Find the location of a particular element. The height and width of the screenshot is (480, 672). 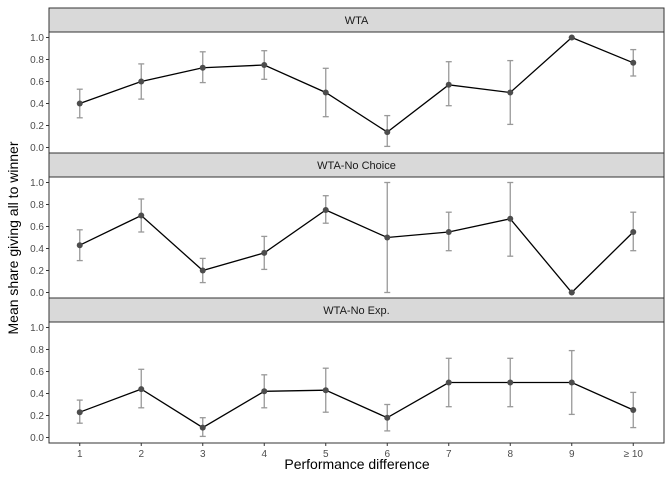

facet-title: WTA-No Exp. is located at coordinates (356, 311).